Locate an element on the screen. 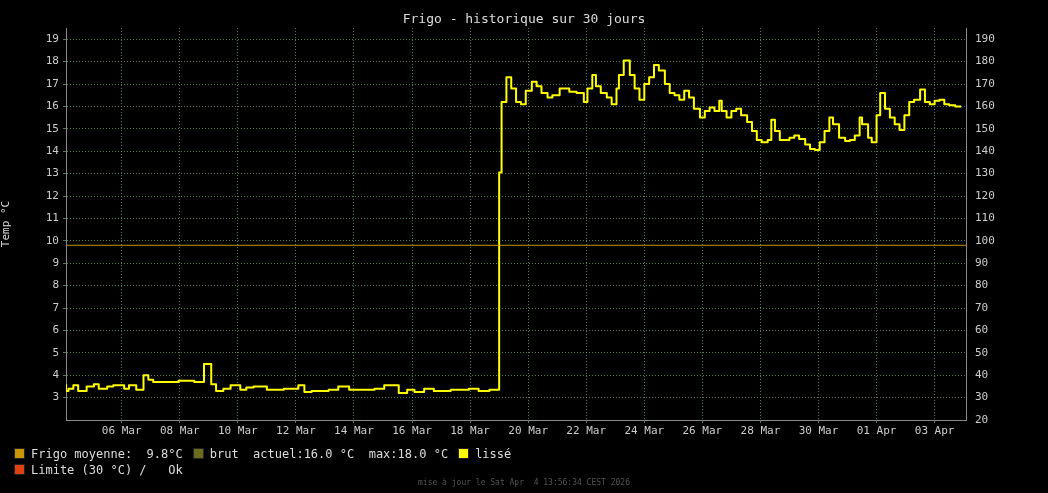 The image size is (1048, 493). y2-tick-label: 160 is located at coordinates (985, 106).